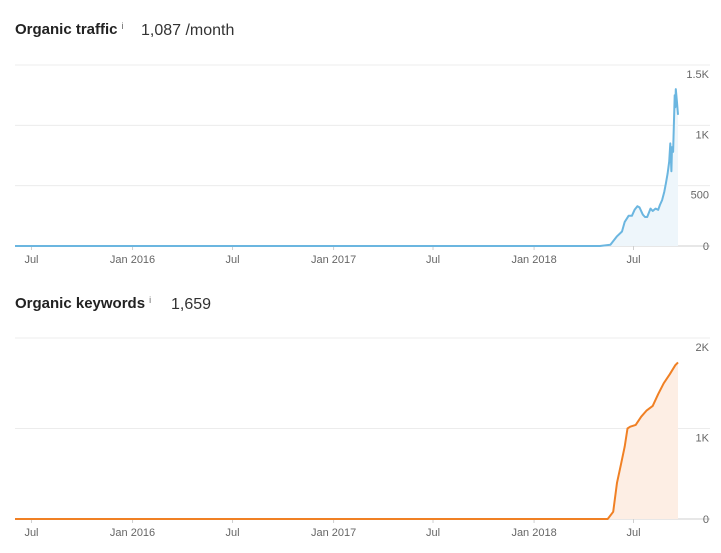  What do you see at coordinates (188, 30) in the screenshot?
I see `traffic-value: 1,087 /month` at bounding box center [188, 30].